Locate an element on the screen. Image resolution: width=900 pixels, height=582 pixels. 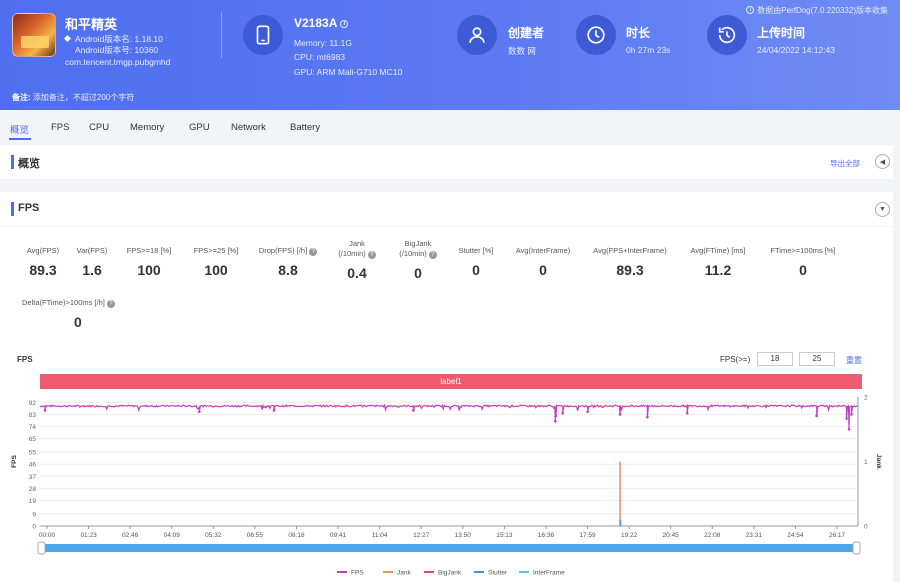
fps-threshold-label: FPS(>=) is located at coordinates (735, 359).